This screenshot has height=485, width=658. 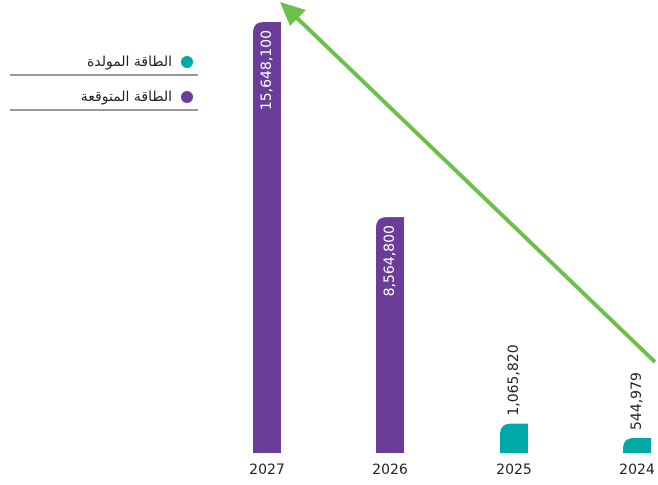 I want to click on x-tick-label: 2025, so click(x=514, y=470).